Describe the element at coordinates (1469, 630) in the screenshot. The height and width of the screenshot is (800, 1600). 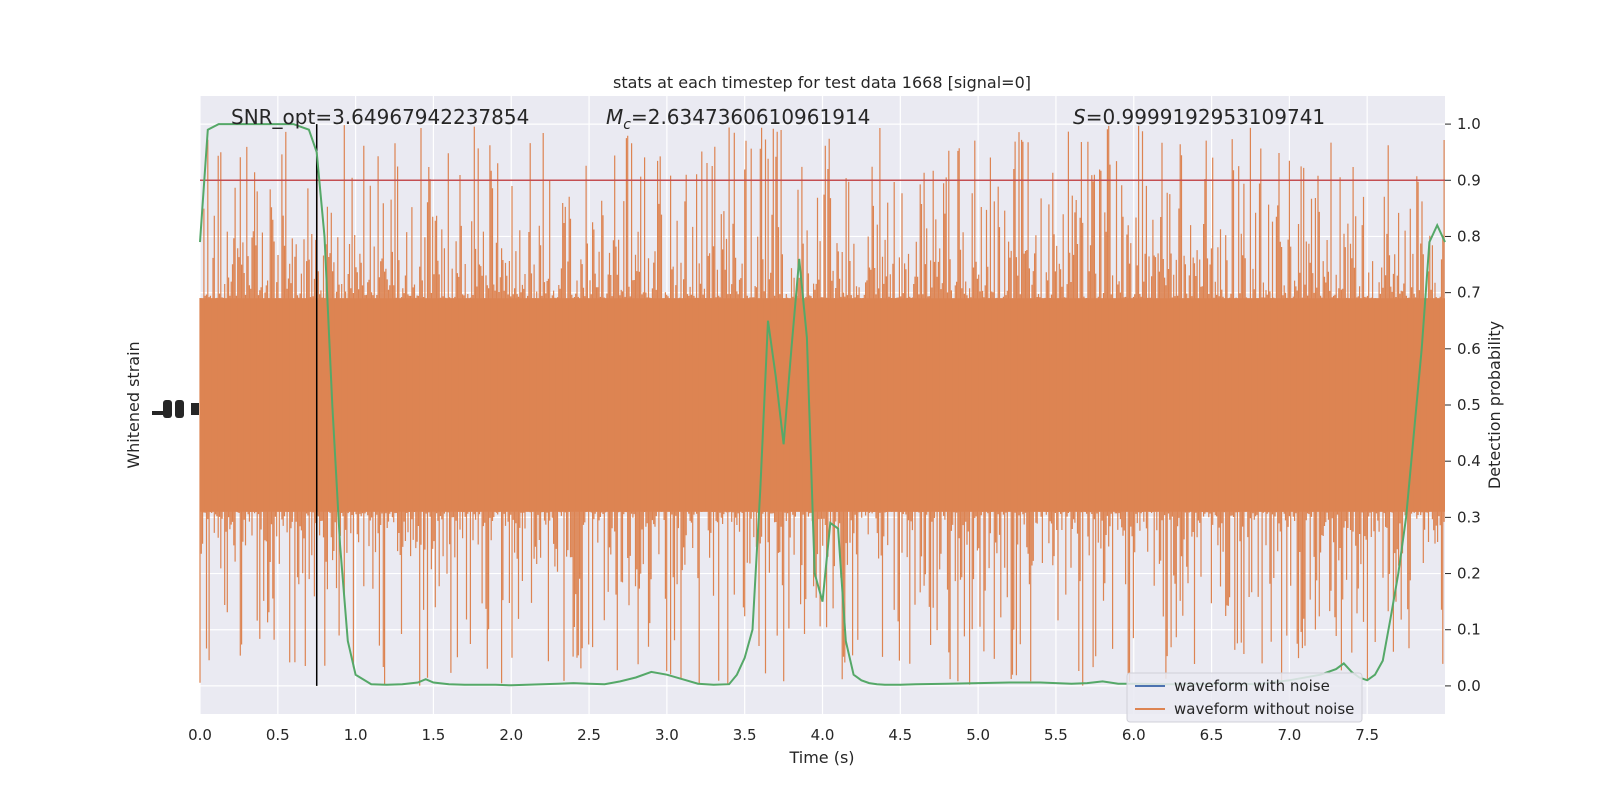
I see `y-tick-label: 0.1` at that location.